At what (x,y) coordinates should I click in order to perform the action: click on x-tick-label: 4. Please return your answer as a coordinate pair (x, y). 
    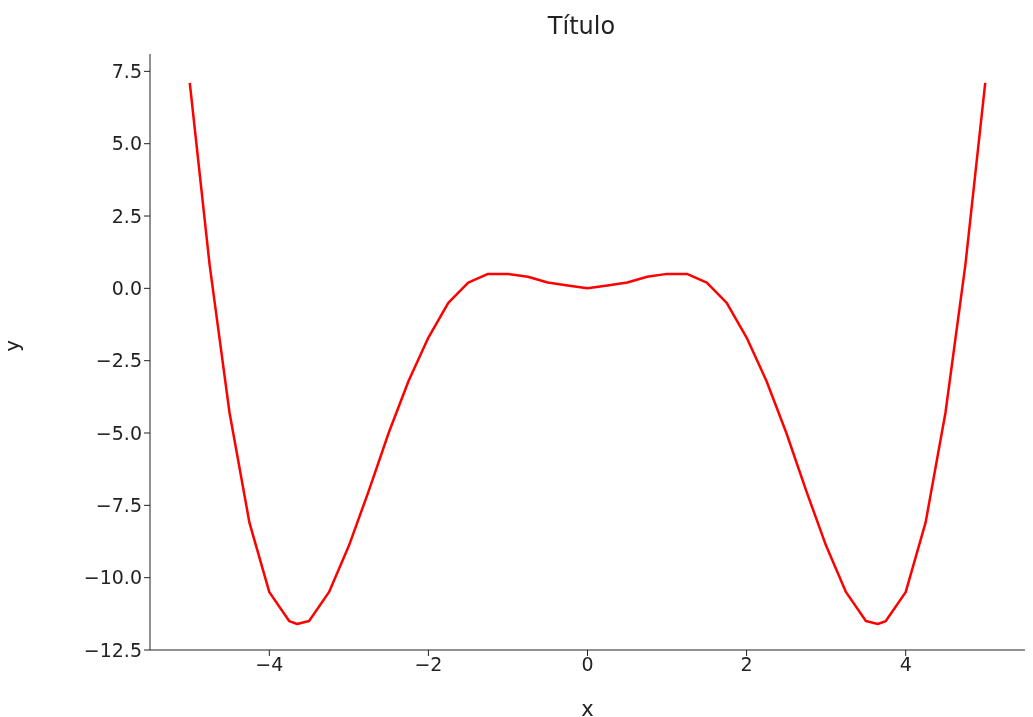
    Looking at the image, I should click on (905, 664).